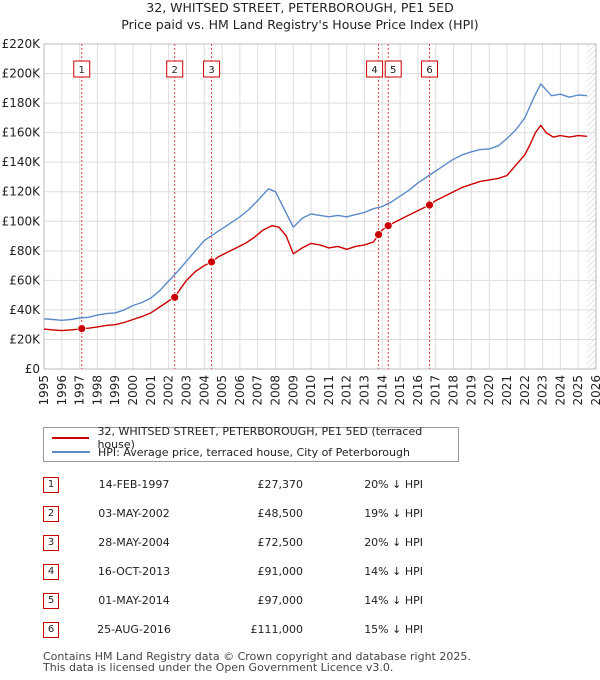 The height and width of the screenshot is (680, 600). Describe the element at coordinates (151, 390) in the screenshot. I see `x-tick-label: 2001` at that location.